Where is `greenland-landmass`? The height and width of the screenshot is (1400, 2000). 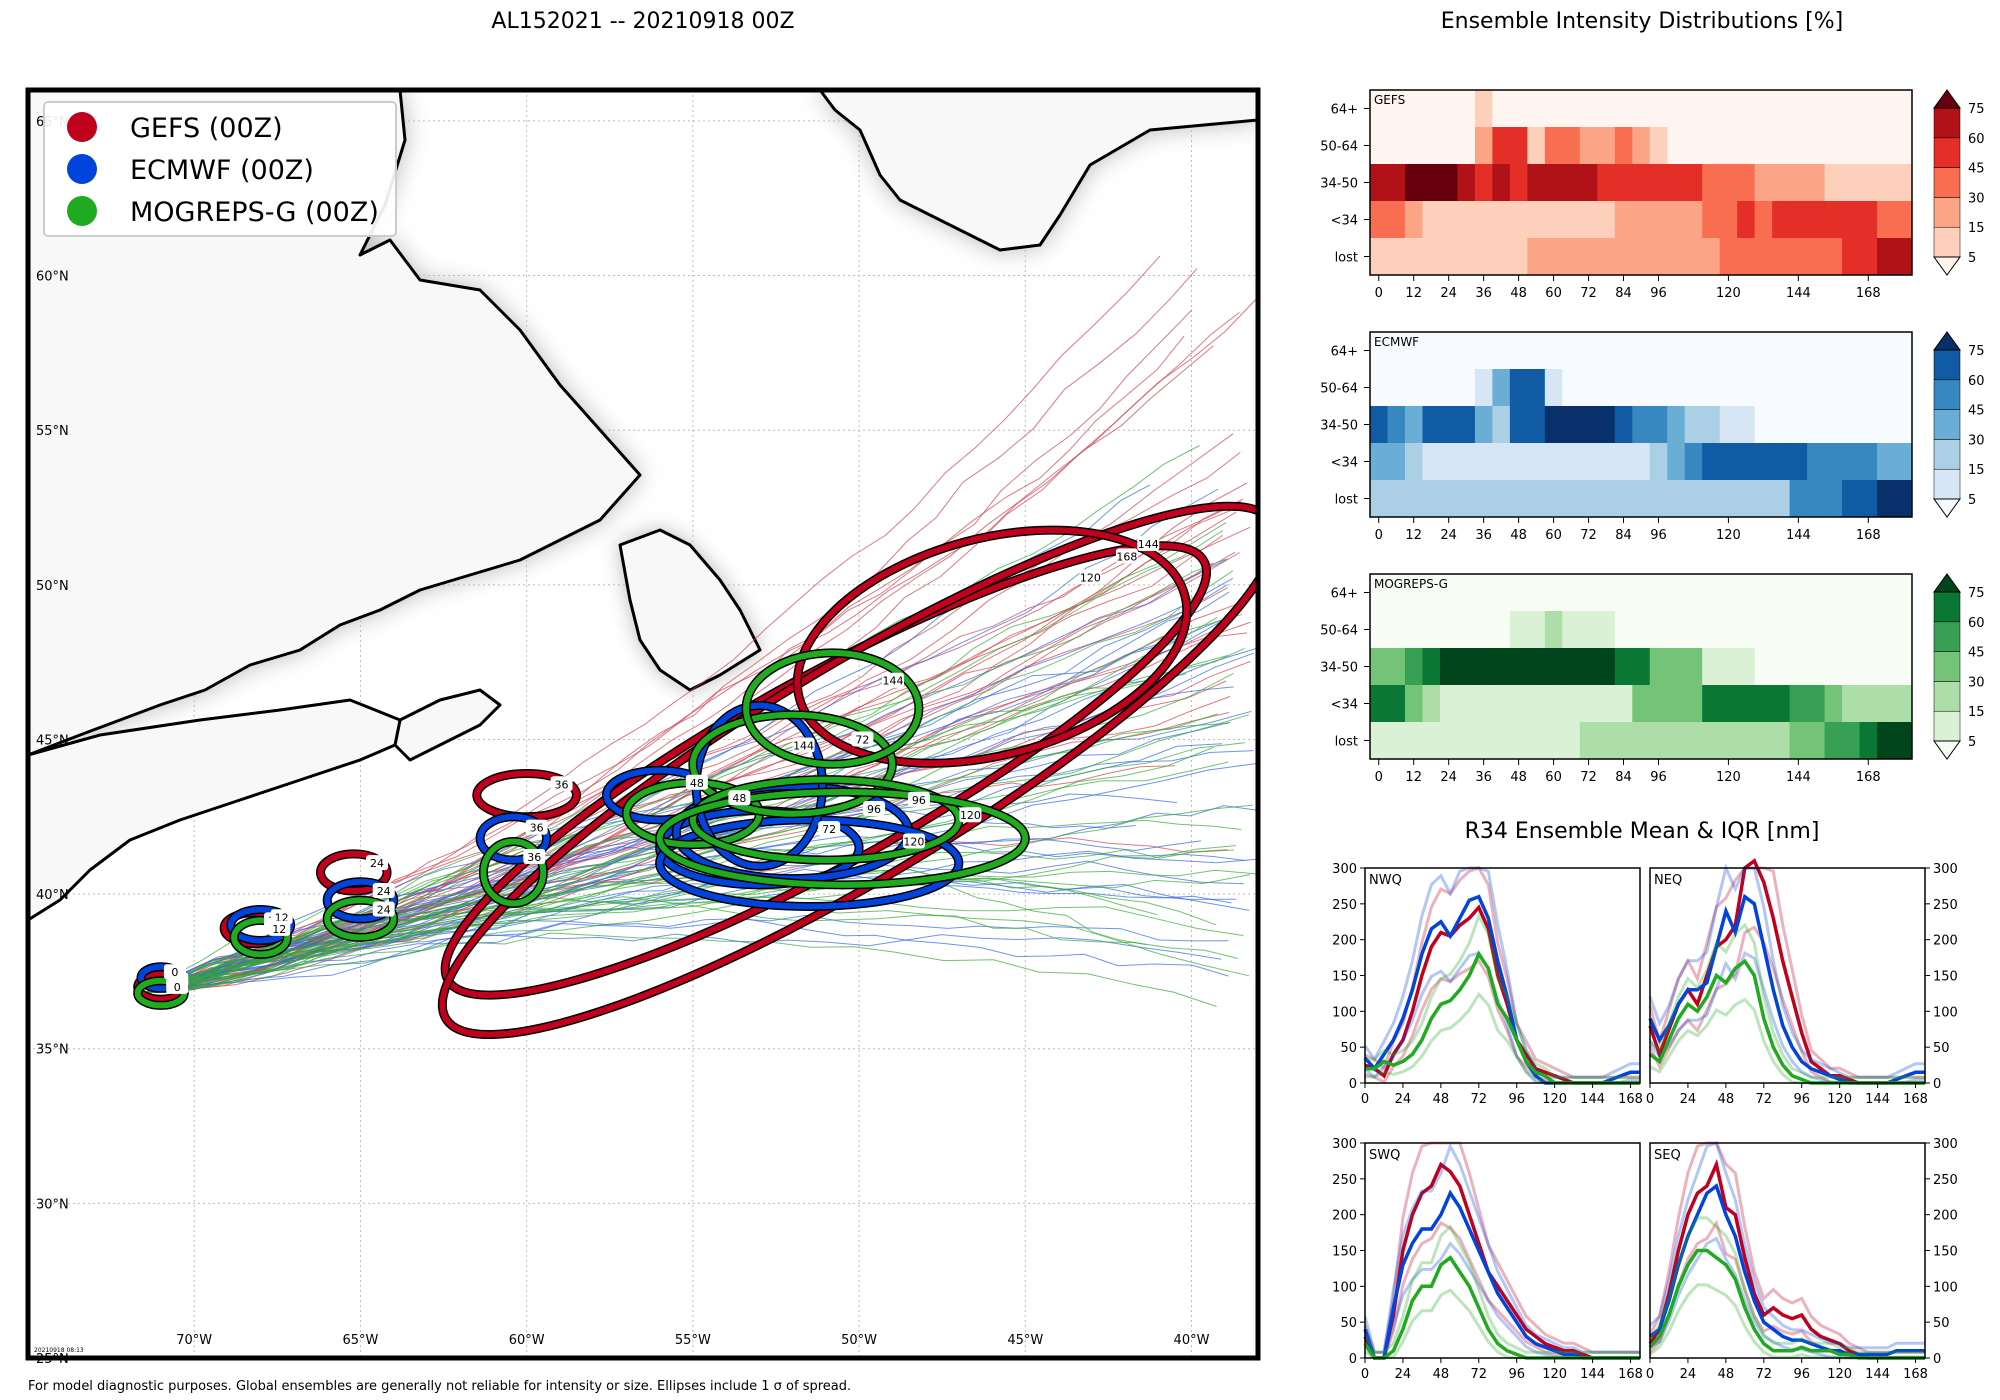
greenland-landmass is located at coordinates (1038, 171).